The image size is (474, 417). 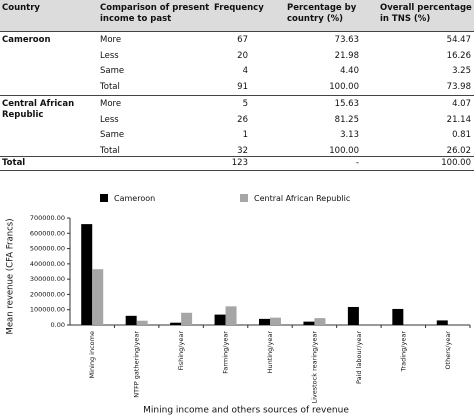 I want to click on y-tick-label: 500000.00, so click(x=47, y=249).